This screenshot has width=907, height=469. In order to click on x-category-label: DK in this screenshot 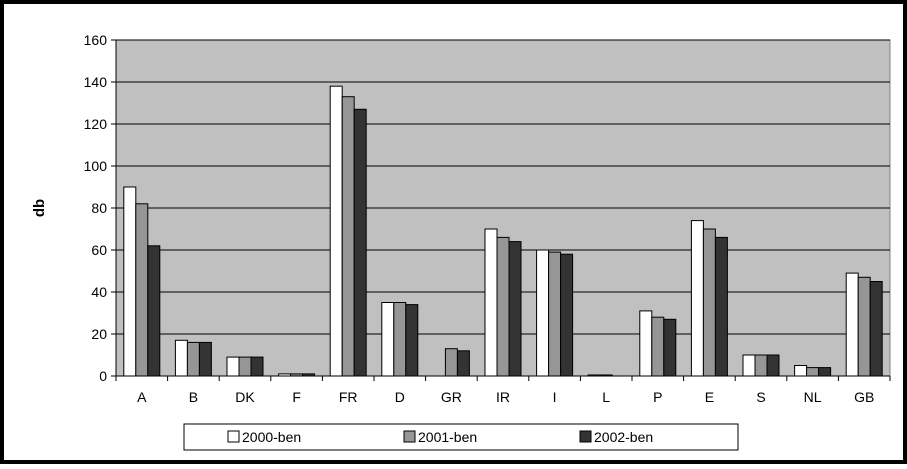, I will do `click(245, 397)`.